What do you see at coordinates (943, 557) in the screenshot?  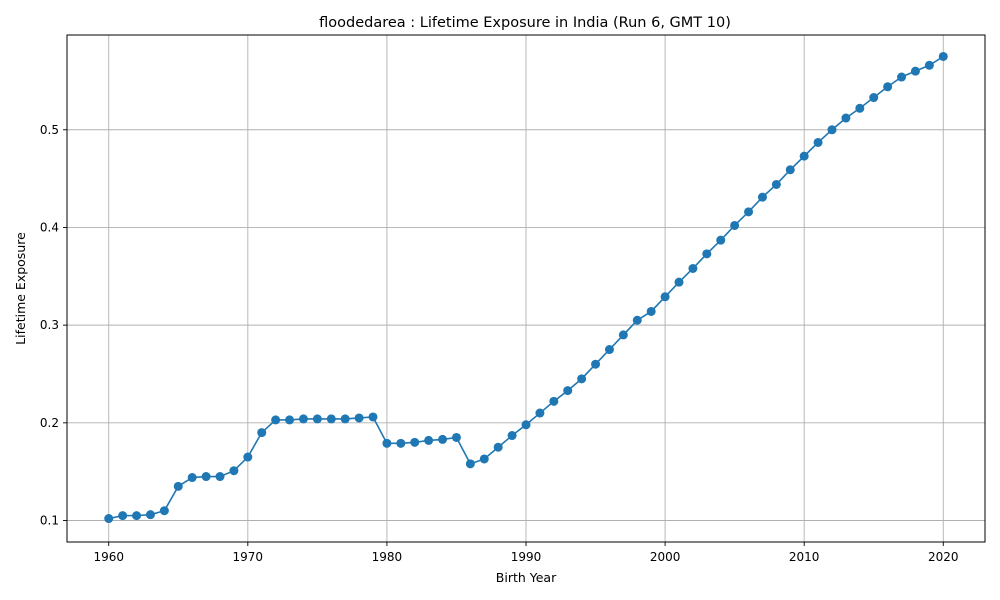 I see `x-tick-label: 2020` at bounding box center [943, 557].